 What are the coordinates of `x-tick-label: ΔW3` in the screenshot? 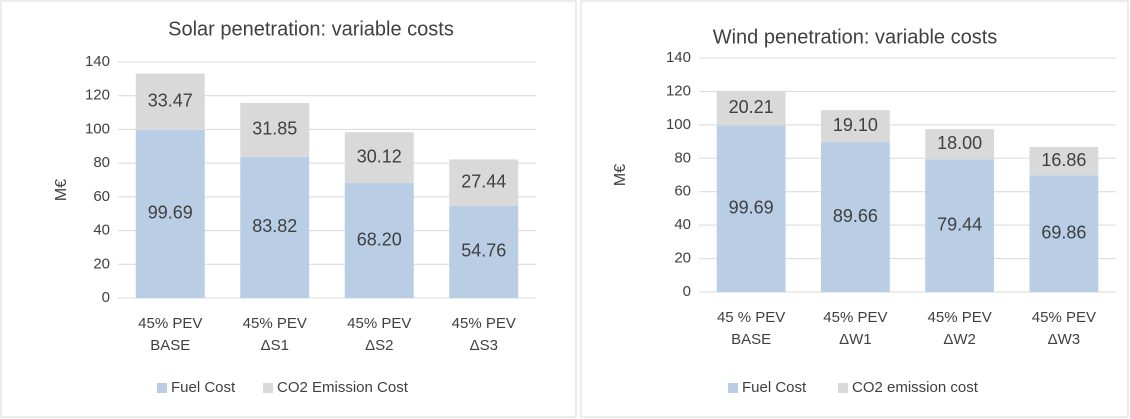 It's located at (1064, 339).